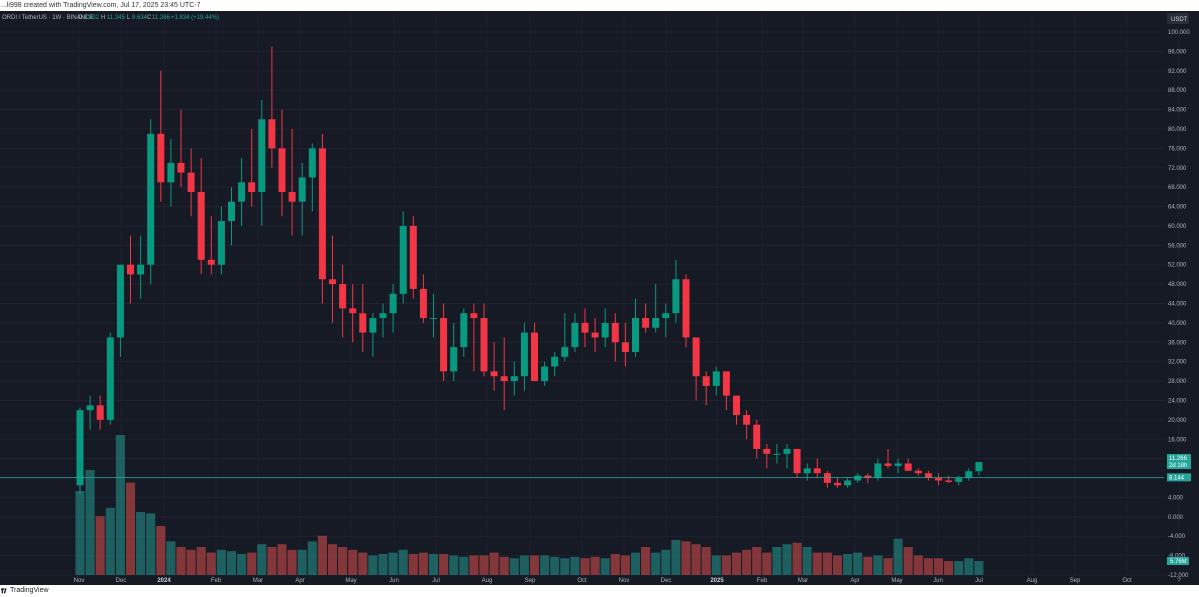 The height and width of the screenshot is (597, 1199). What do you see at coordinates (599, 591) in the screenshot?
I see `footer-bar: TradingView` at bounding box center [599, 591].